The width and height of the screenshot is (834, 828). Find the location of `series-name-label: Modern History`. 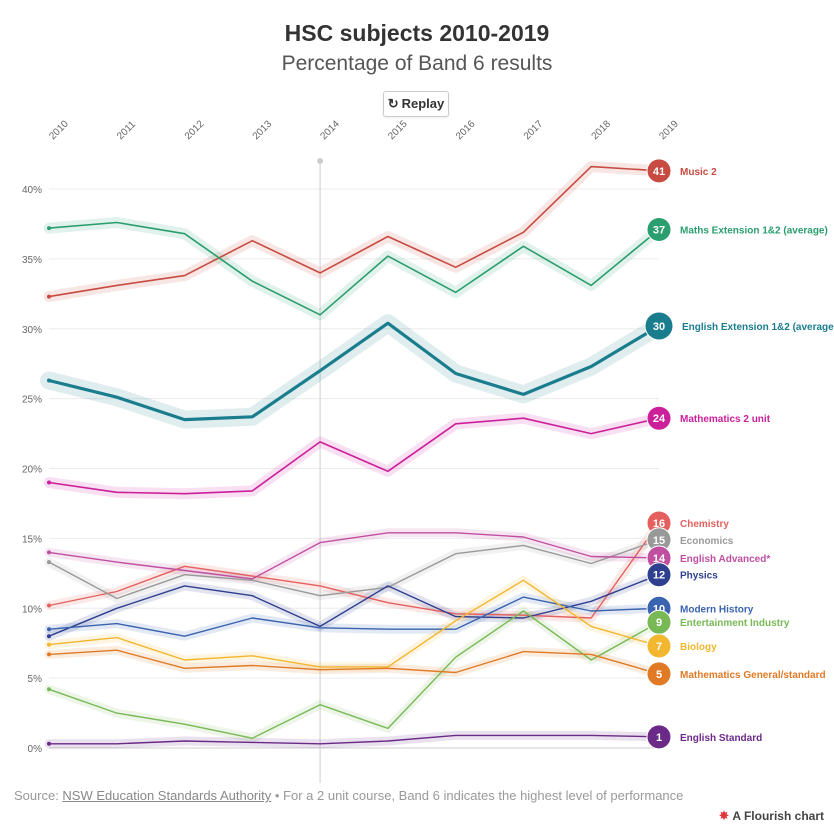

series-name-label: Modern History is located at coordinates (717, 609).